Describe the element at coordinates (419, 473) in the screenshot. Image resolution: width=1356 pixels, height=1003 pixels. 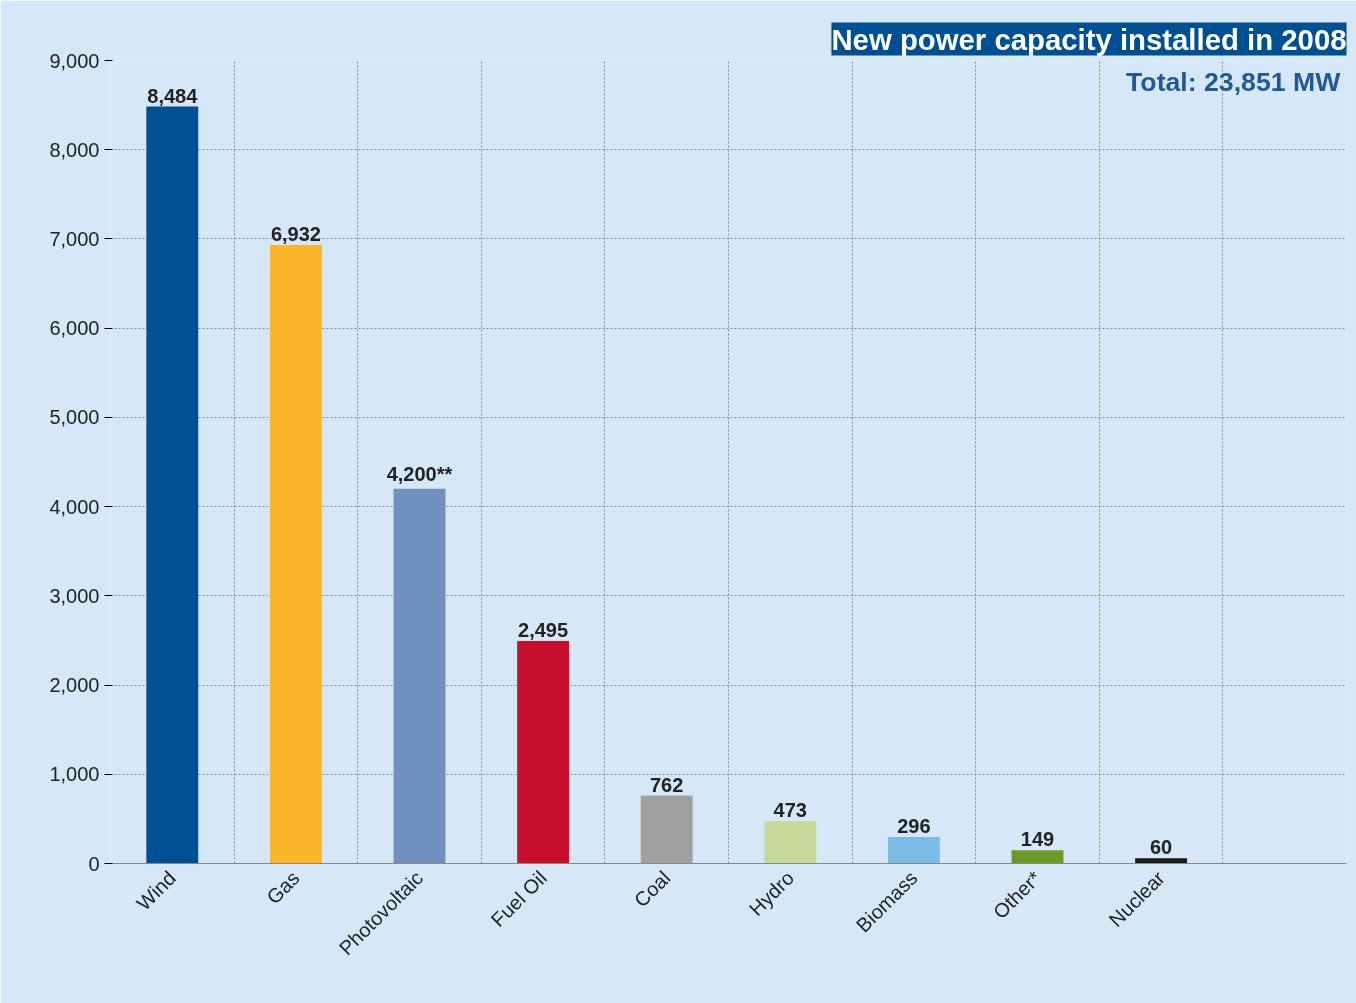
I see `data-label: 4,200**` at that location.